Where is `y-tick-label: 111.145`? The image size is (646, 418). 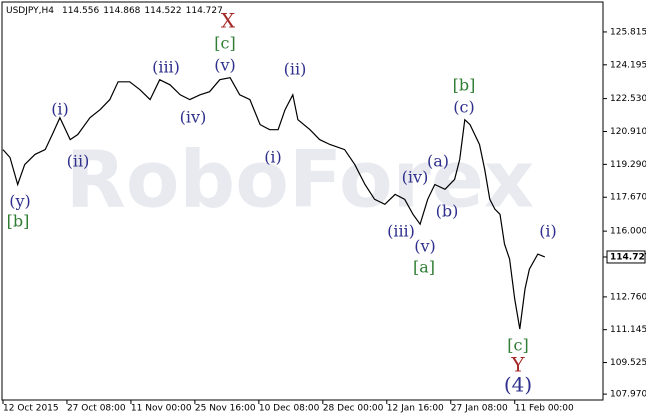 y-tick-label: 111.145 is located at coordinates (628, 330).